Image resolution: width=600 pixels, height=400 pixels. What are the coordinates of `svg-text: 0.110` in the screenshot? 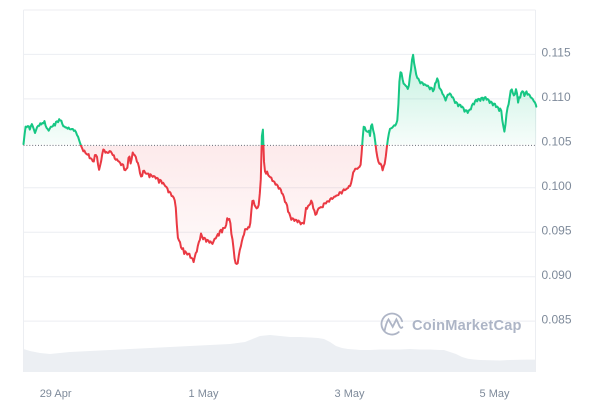 It's located at (556, 97).